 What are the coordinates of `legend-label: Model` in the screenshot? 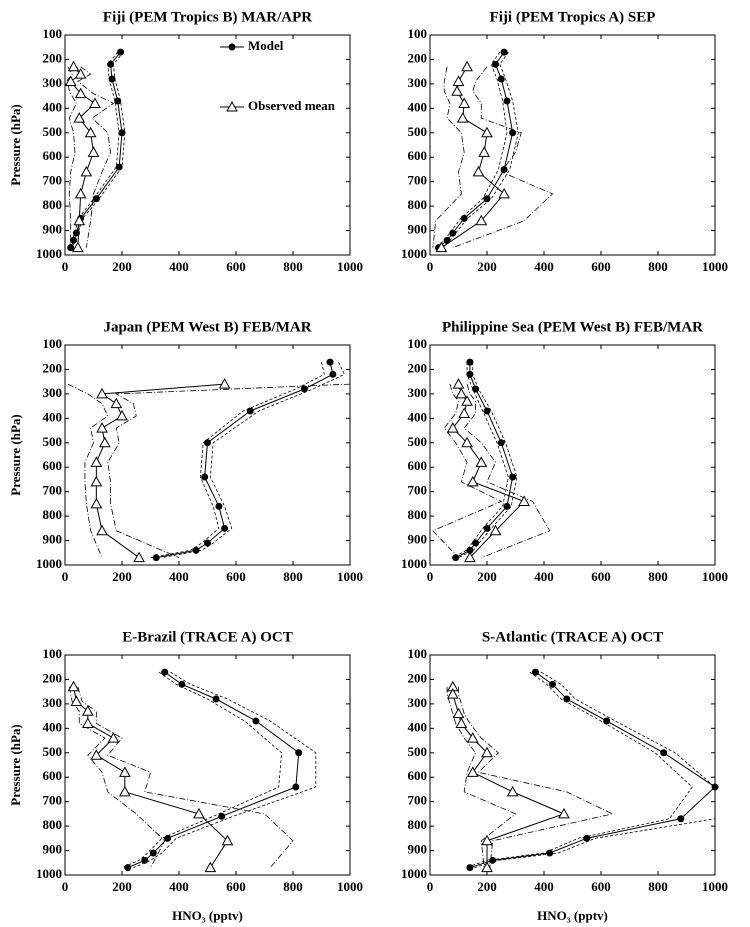 It's located at (266, 45).